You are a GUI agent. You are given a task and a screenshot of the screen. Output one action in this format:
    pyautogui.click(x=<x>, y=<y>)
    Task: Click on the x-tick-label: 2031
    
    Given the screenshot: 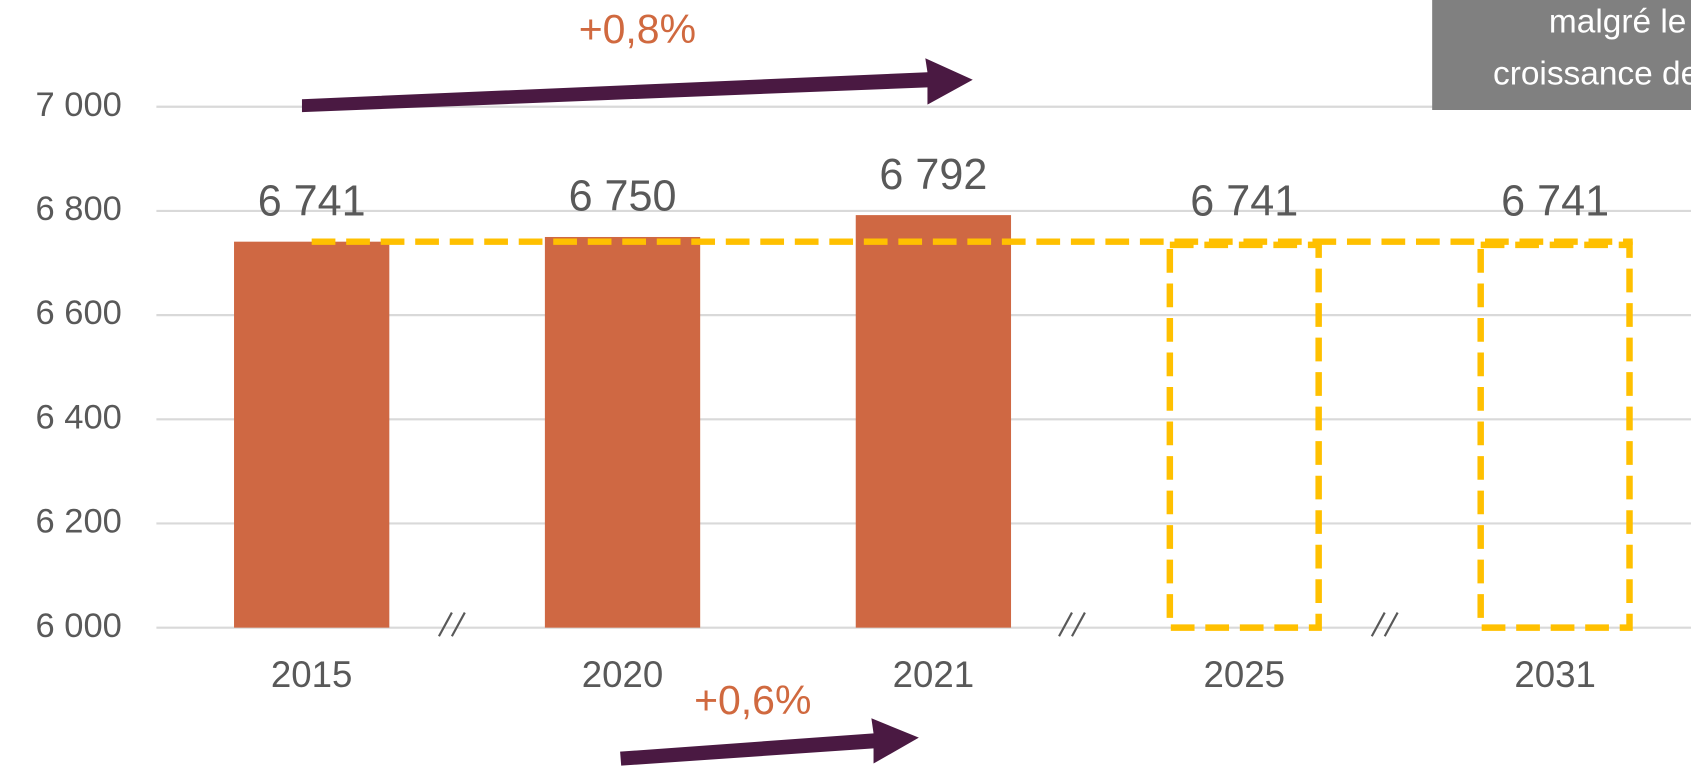 What is the action you would take?
    pyautogui.click(x=1555, y=674)
    